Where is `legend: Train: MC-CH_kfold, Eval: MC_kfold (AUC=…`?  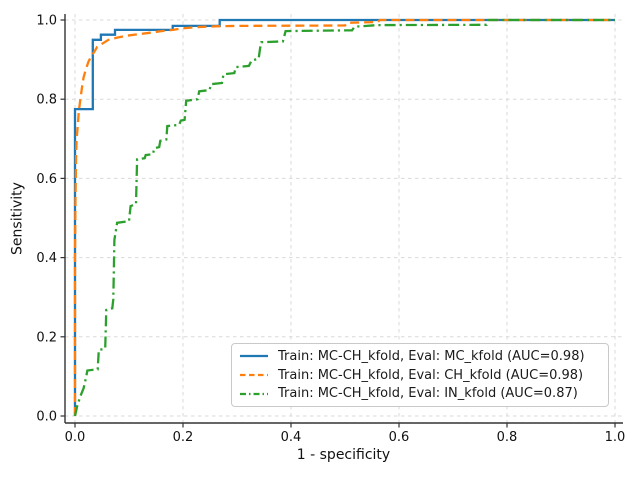
legend: Train: MC-CH_kfold, Eval: MC_kfold (AUC=… is located at coordinates (420, 375).